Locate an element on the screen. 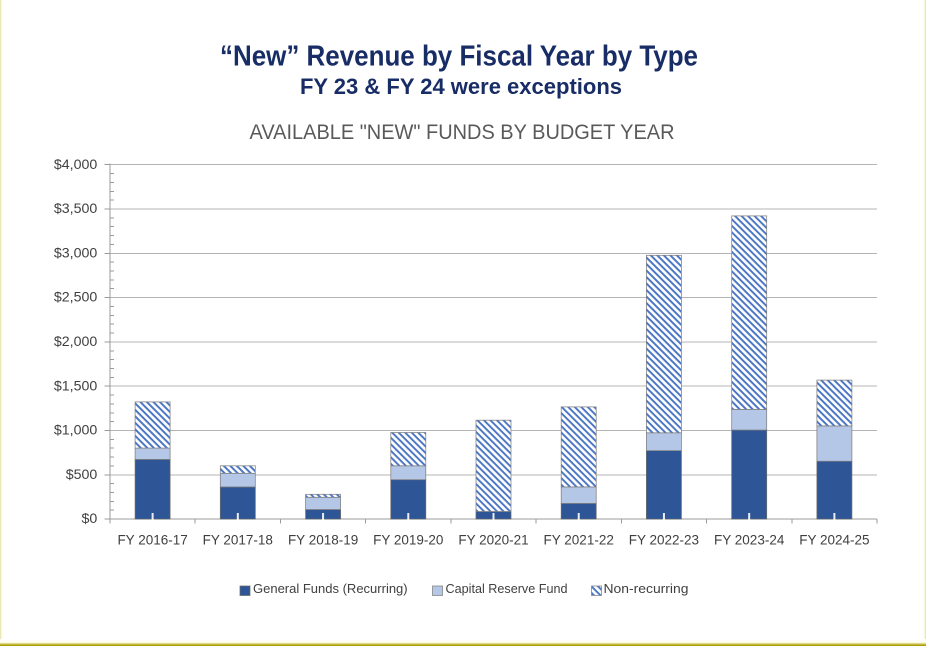 The height and width of the screenshot is (651, 926). svg-text: $500 is located at coordinates (82, 475).